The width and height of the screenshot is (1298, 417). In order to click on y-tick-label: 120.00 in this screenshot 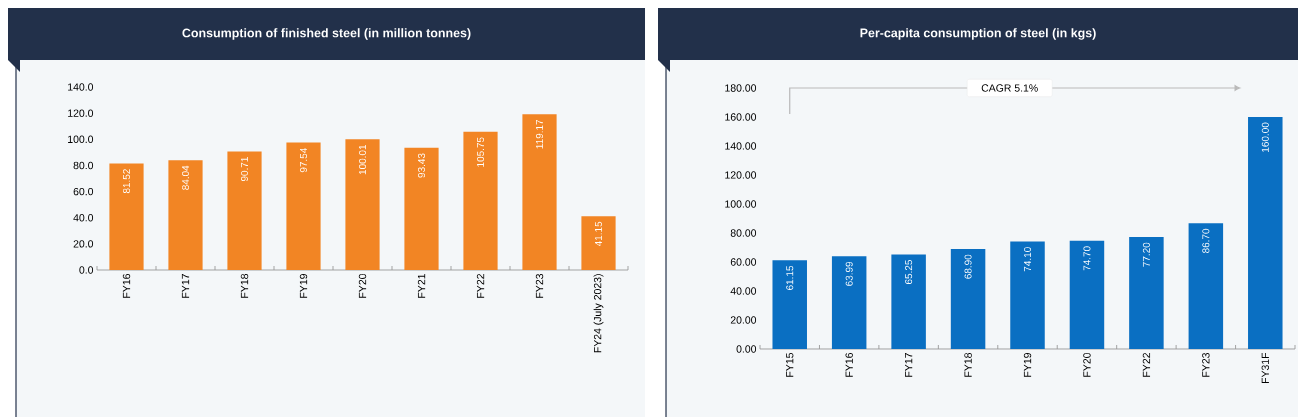, I will do `click(741, 175)`.